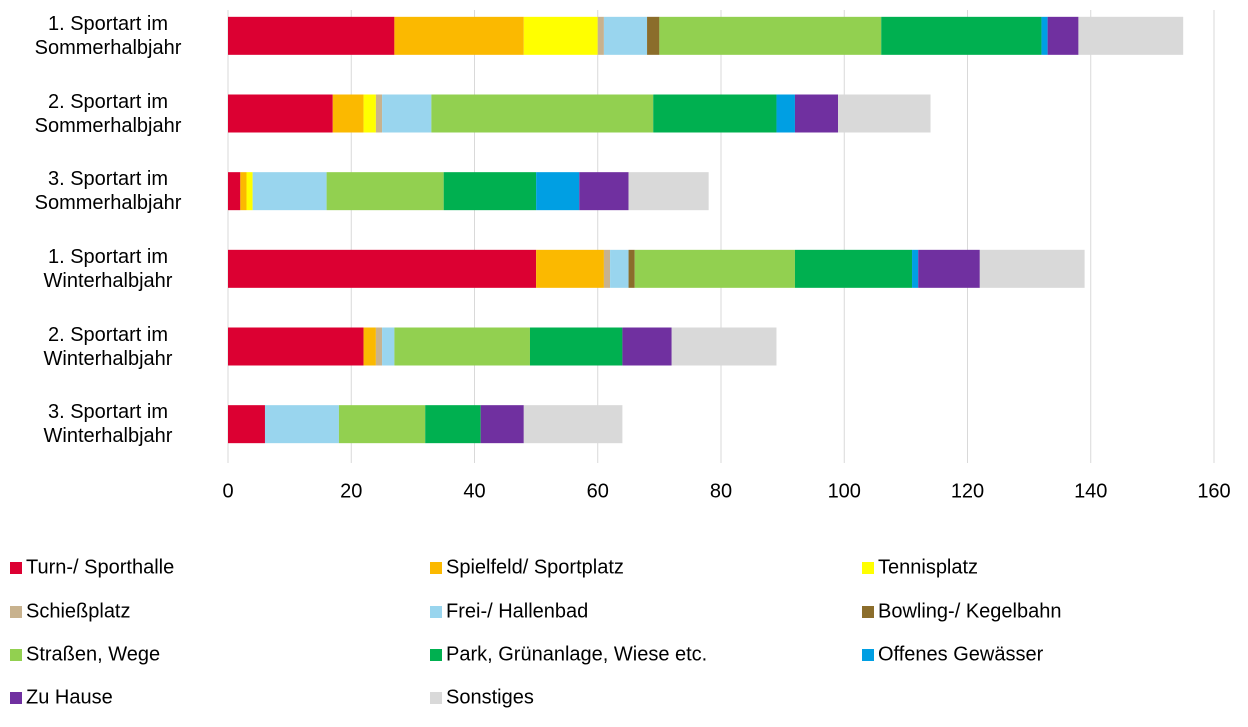 The image size is (1248, 727). I want to click on y-tick-label: 2. Sportart im Winterhalbjahr, so click(108, 346).